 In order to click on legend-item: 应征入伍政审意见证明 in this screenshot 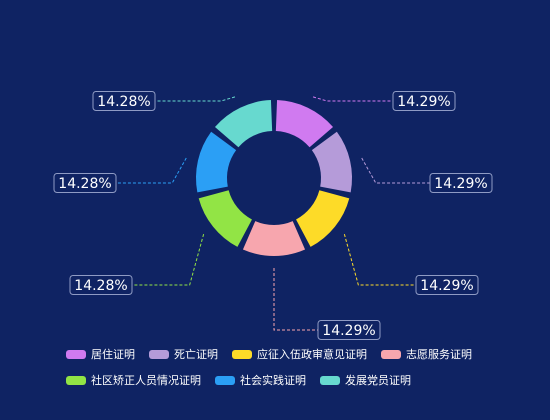, I will do `click(299, 354)`.